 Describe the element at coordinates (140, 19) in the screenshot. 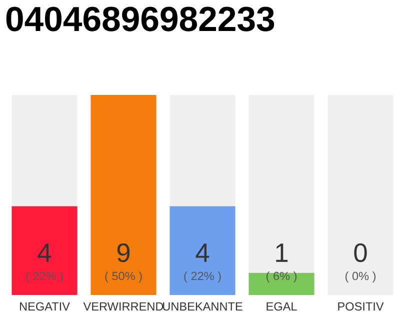

I see `chart-title: 04046896982233` at that location.